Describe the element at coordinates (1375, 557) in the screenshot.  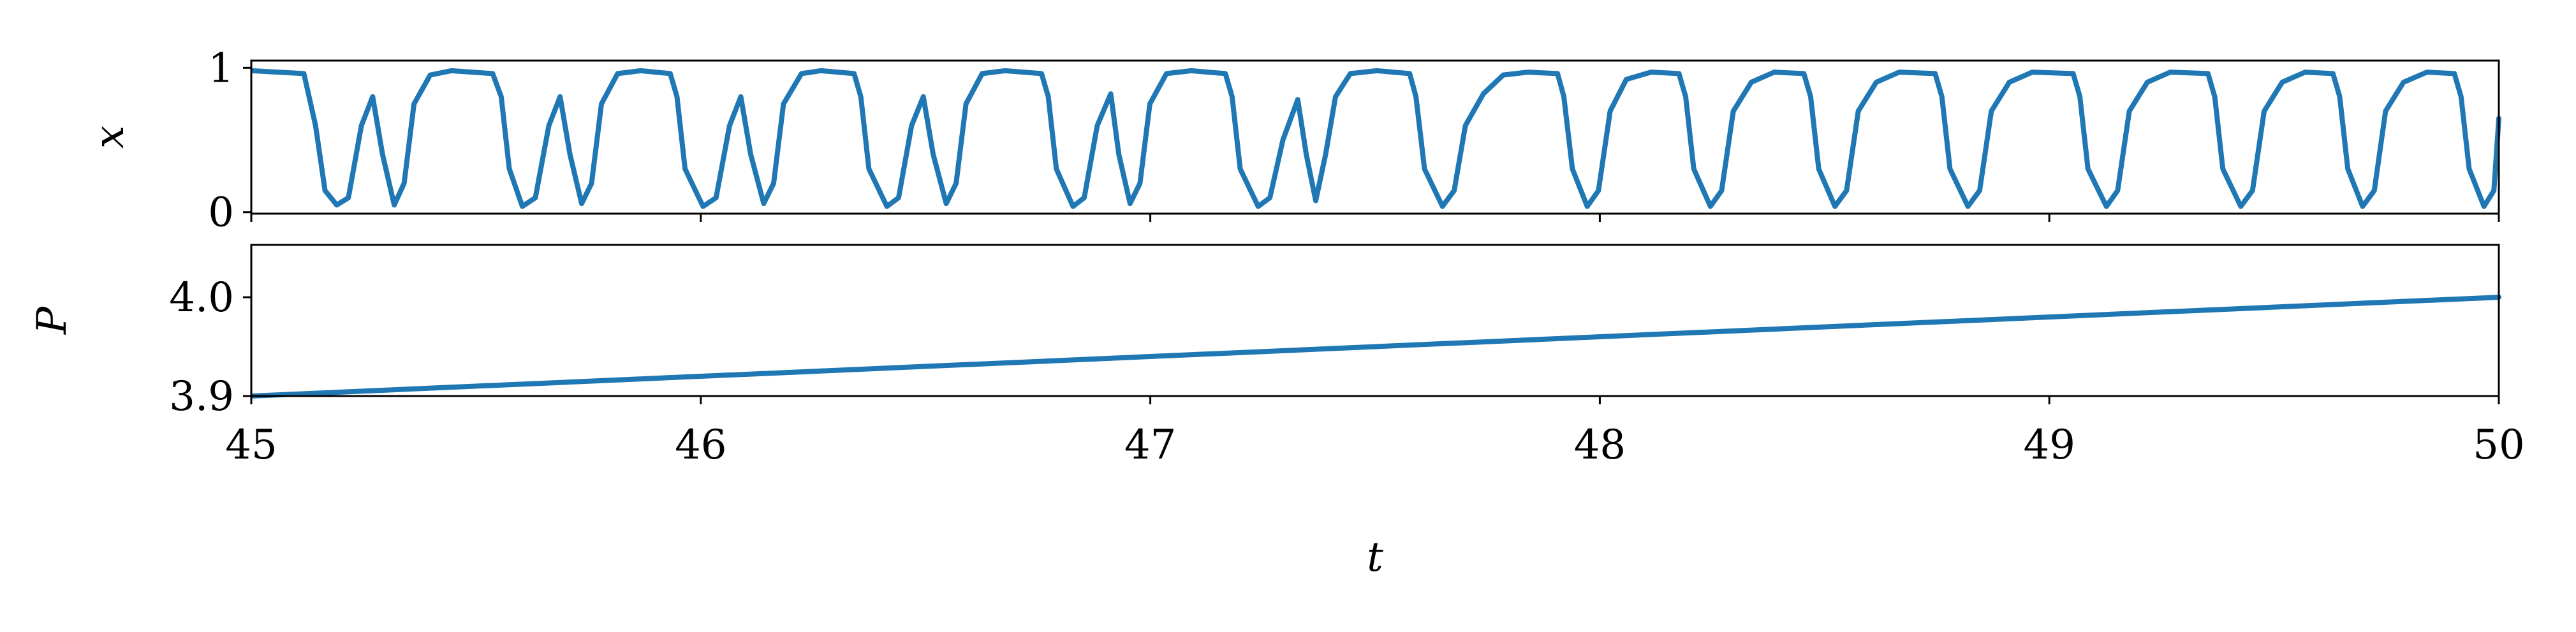
I see `x-axis-label: t` at that location.